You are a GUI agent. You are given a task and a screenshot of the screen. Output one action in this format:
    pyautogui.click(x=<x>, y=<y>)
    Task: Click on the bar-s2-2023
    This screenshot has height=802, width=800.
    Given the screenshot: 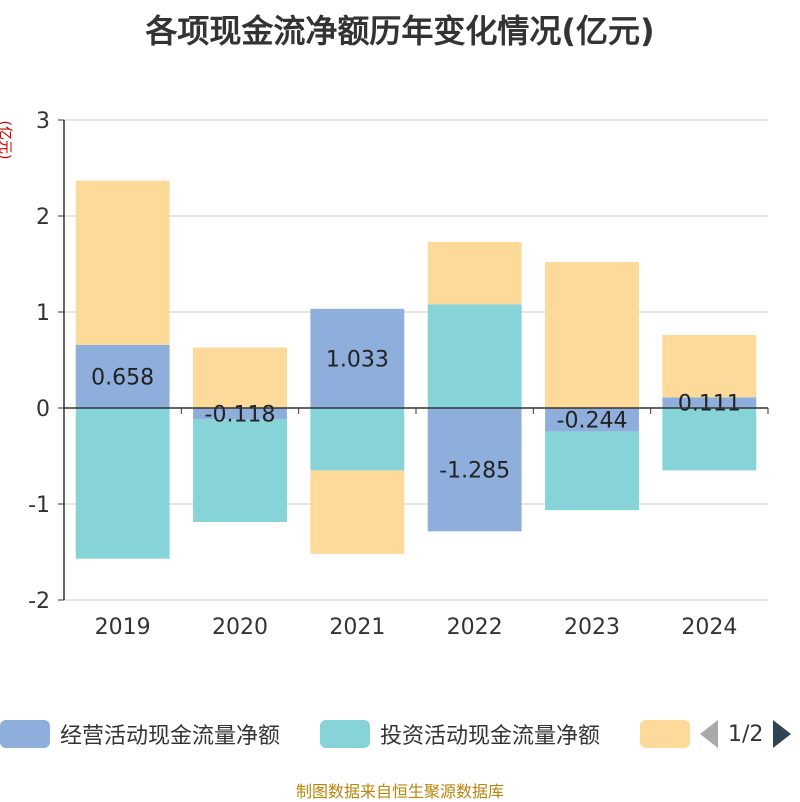 What is the action you would take?
    pyautogui.click(x=592, y=335)
    